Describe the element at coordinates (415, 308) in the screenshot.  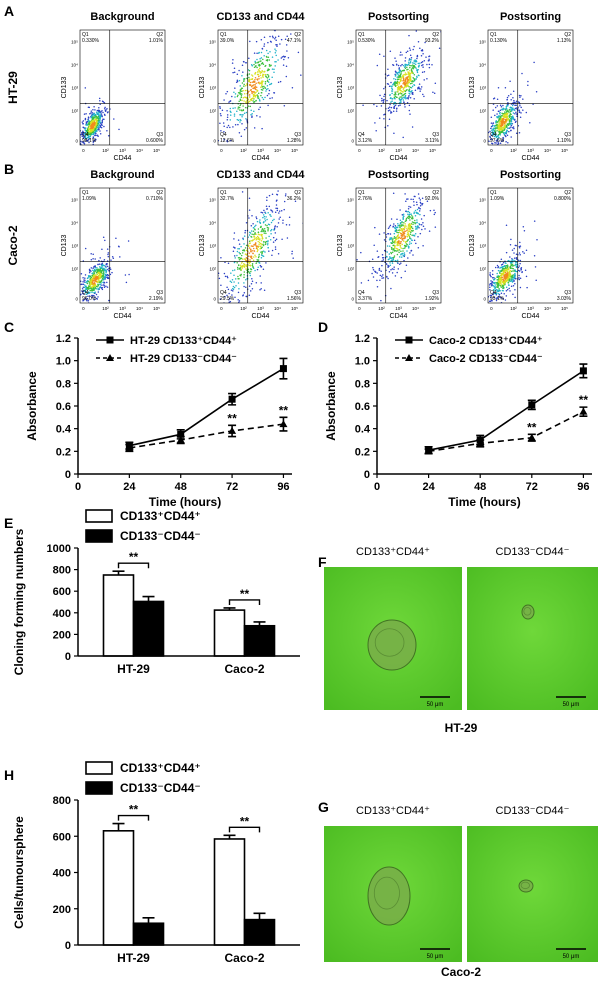
I see `x-tick-label: 10⁴` at that location.